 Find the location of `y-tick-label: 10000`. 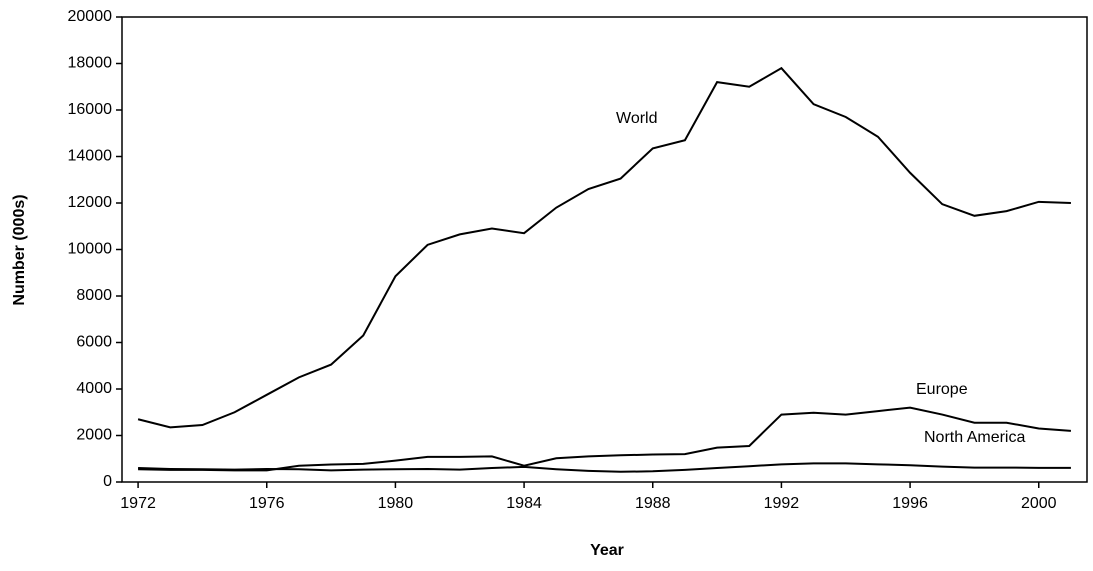

y-tick-label: 10000 is located at coordinates (90, 249).